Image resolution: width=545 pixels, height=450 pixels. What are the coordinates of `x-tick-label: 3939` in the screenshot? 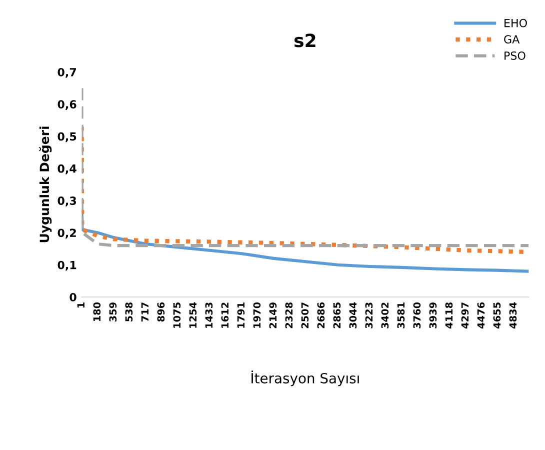 It's located at (433, 315).